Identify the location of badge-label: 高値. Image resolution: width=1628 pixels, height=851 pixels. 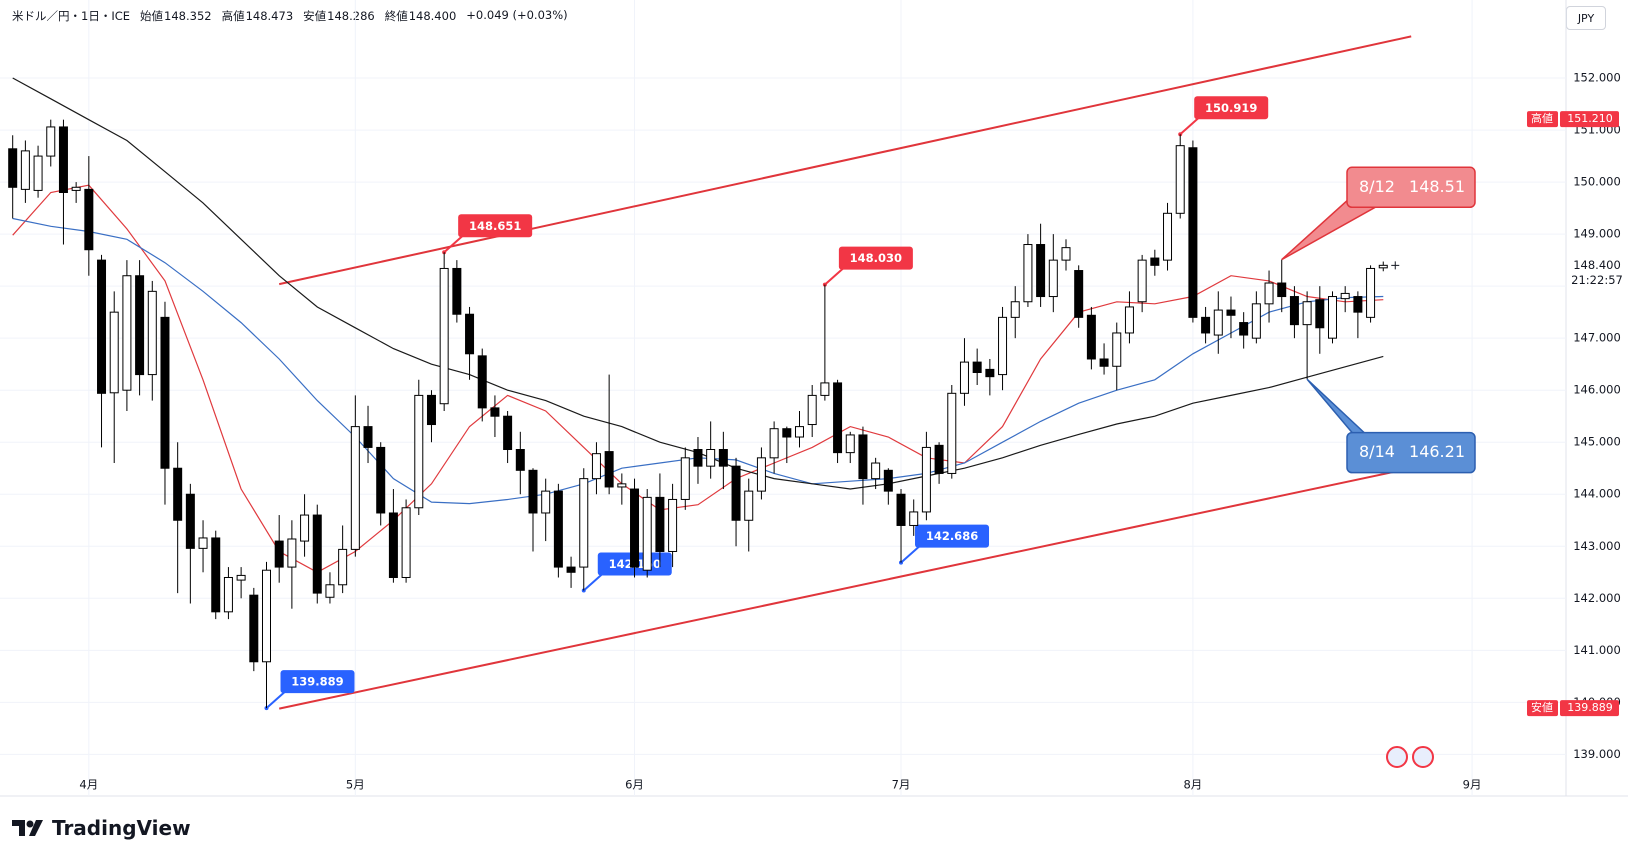
(1542, 118).